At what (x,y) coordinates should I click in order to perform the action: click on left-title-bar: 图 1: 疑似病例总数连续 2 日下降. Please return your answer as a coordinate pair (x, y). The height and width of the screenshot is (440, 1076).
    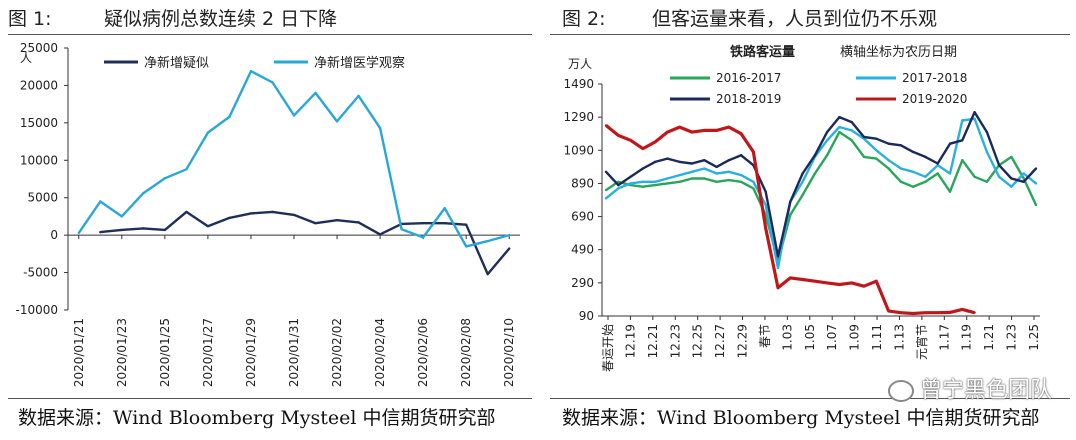
    Looking at the image, I should click on (270, 17).